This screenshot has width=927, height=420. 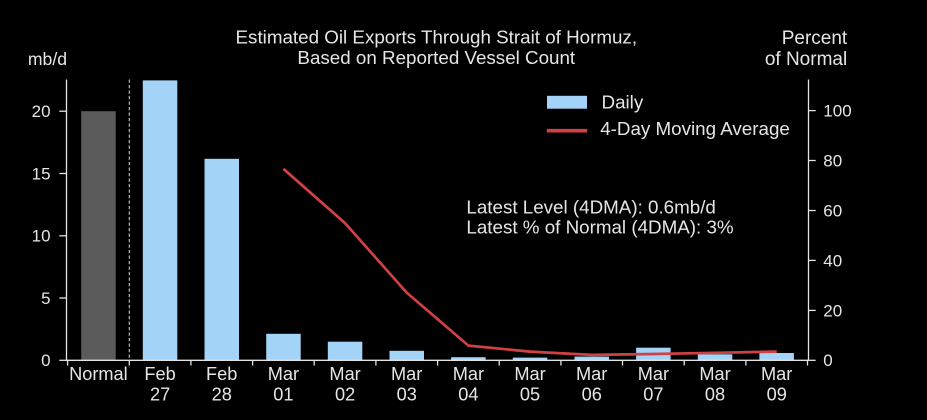 I want to click on svg-text: 100, so click(x=837, y=111).